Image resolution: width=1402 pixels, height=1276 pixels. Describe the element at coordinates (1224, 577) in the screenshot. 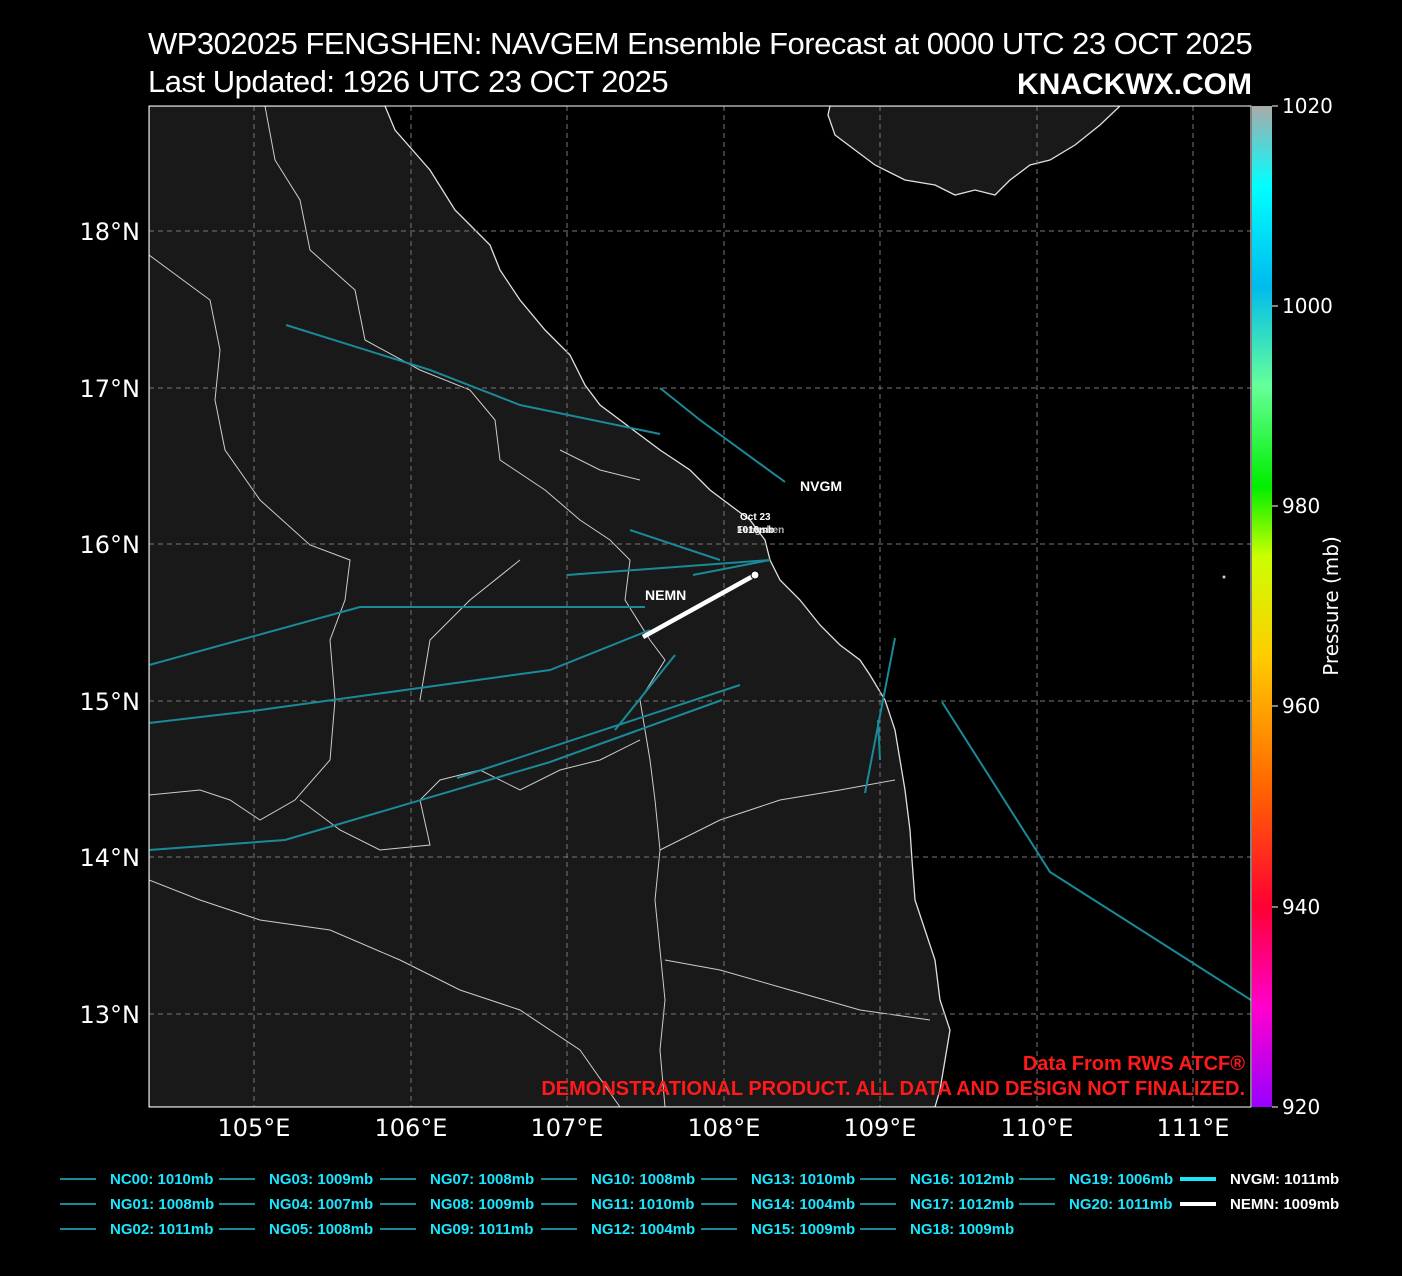

I see `island-dot` at that location.